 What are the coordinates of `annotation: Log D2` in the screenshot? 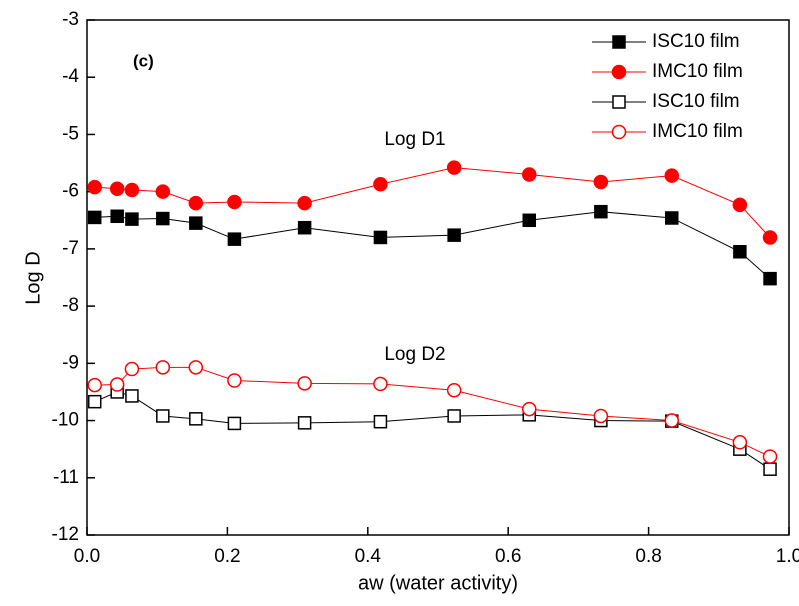 It's located at (414, 354).